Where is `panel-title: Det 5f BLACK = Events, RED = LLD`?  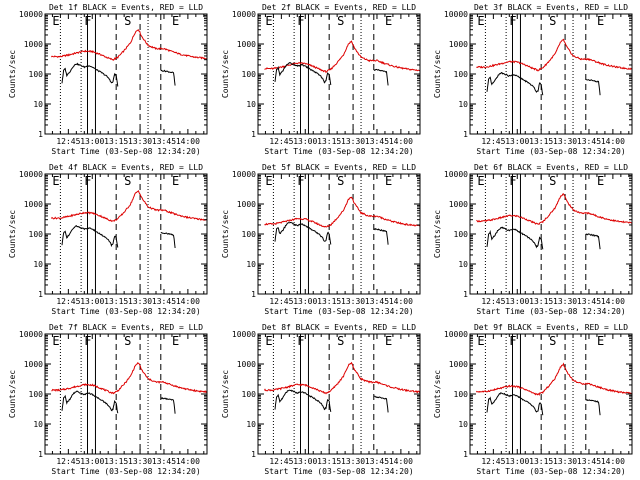 panel-title: Det 5f BLACK = Events, RED = LLD is located at coordinates (339, 167).